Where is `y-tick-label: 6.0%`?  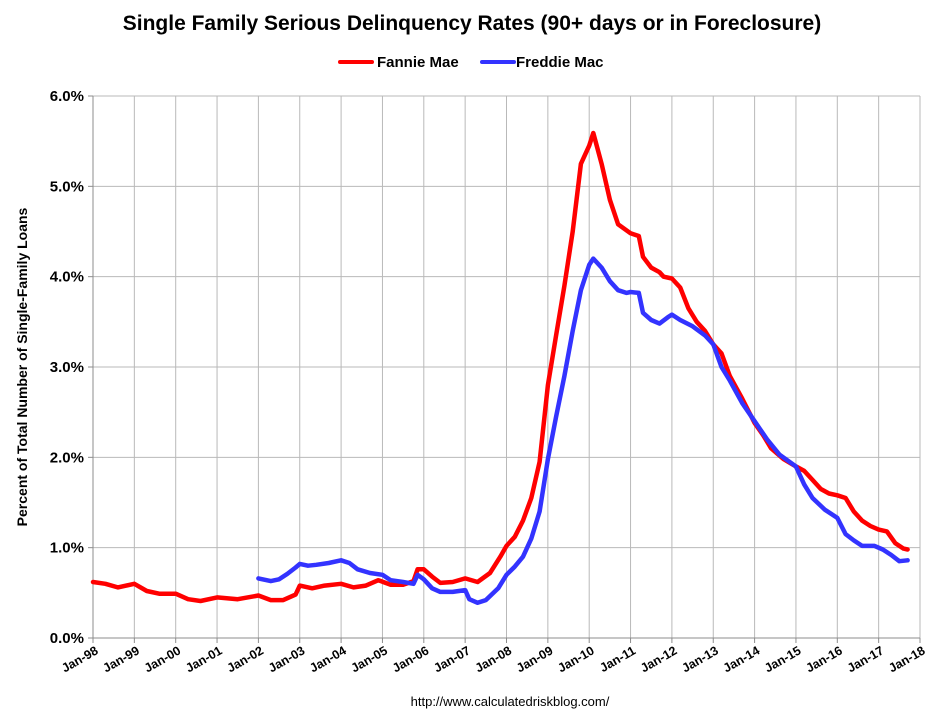 y-tick-label: 6.0% is located at coordinates (67, 96).